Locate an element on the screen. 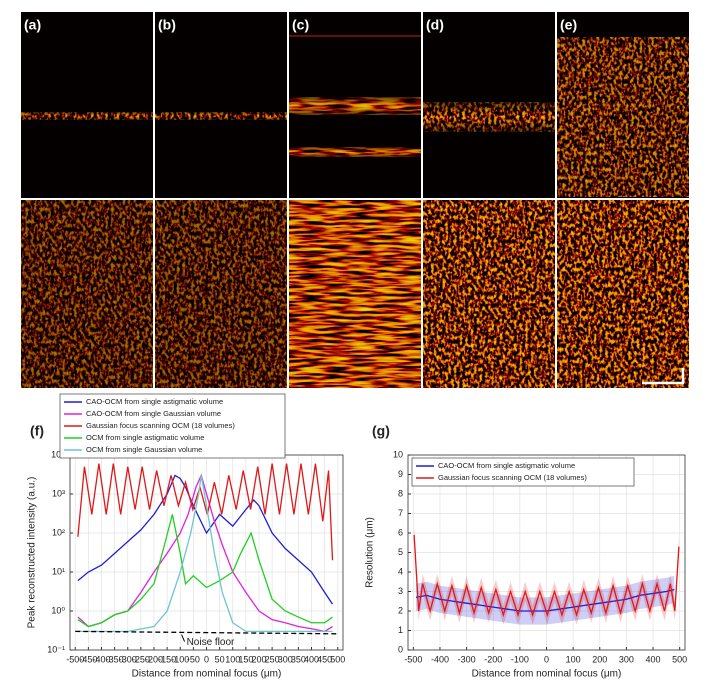 The width and height of the screenshot is (713, 684). y-tick-label: 0 is located at coordinates (400, 649).